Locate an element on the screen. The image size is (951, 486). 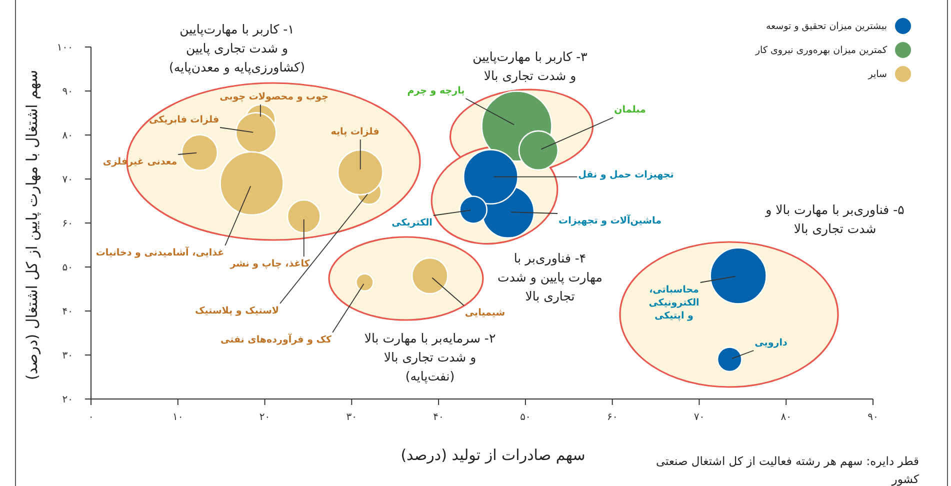
y-tick-label: ۷۰ is located at coordinates (67, 180).